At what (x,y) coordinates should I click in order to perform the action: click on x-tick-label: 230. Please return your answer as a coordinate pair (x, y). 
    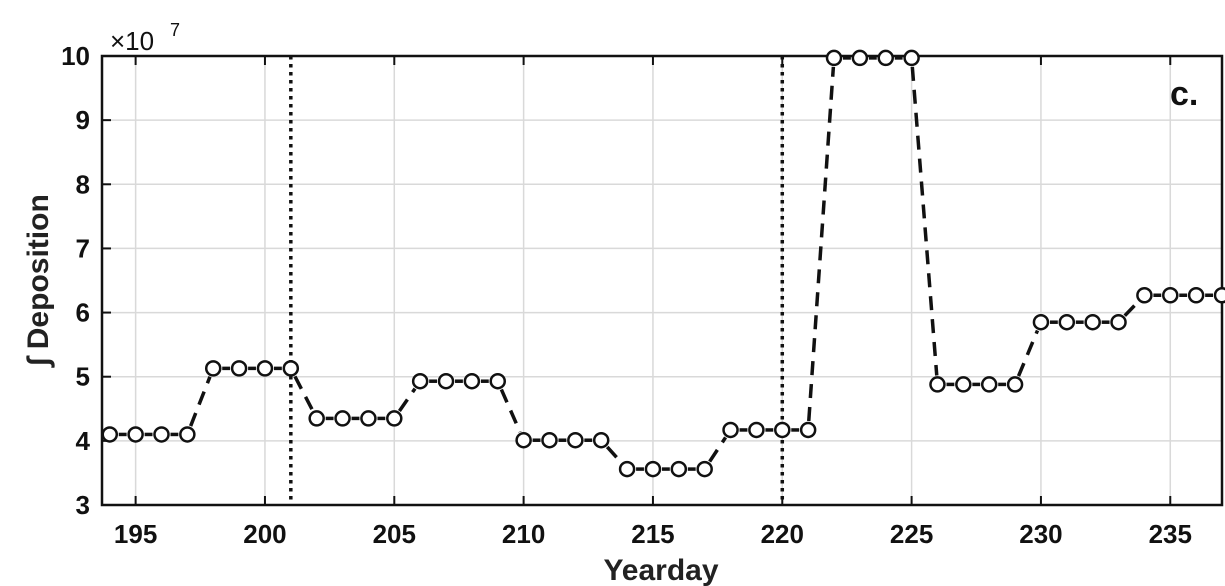
    Looking at the image, I should click on (1040, 534).